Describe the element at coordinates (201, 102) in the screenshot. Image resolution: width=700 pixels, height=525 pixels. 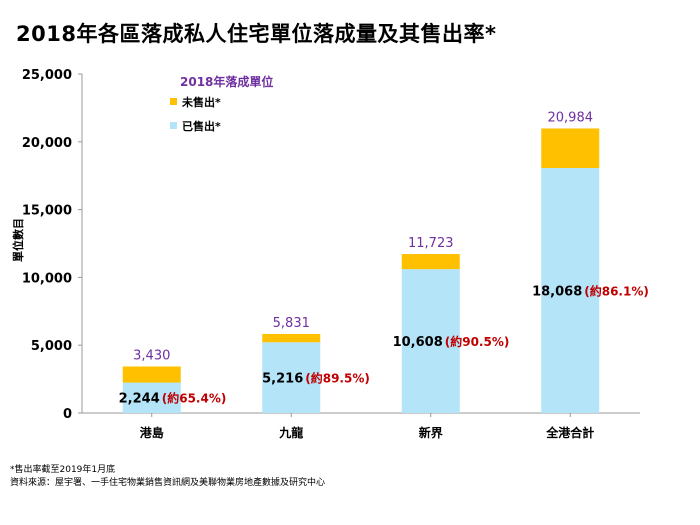
I see `legend-label: 未售出*` at that location.